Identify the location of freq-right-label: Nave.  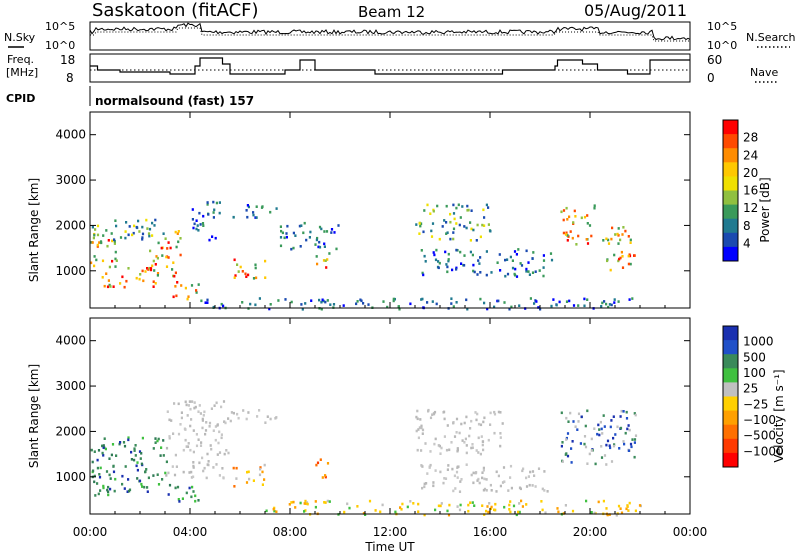
(764, 72).